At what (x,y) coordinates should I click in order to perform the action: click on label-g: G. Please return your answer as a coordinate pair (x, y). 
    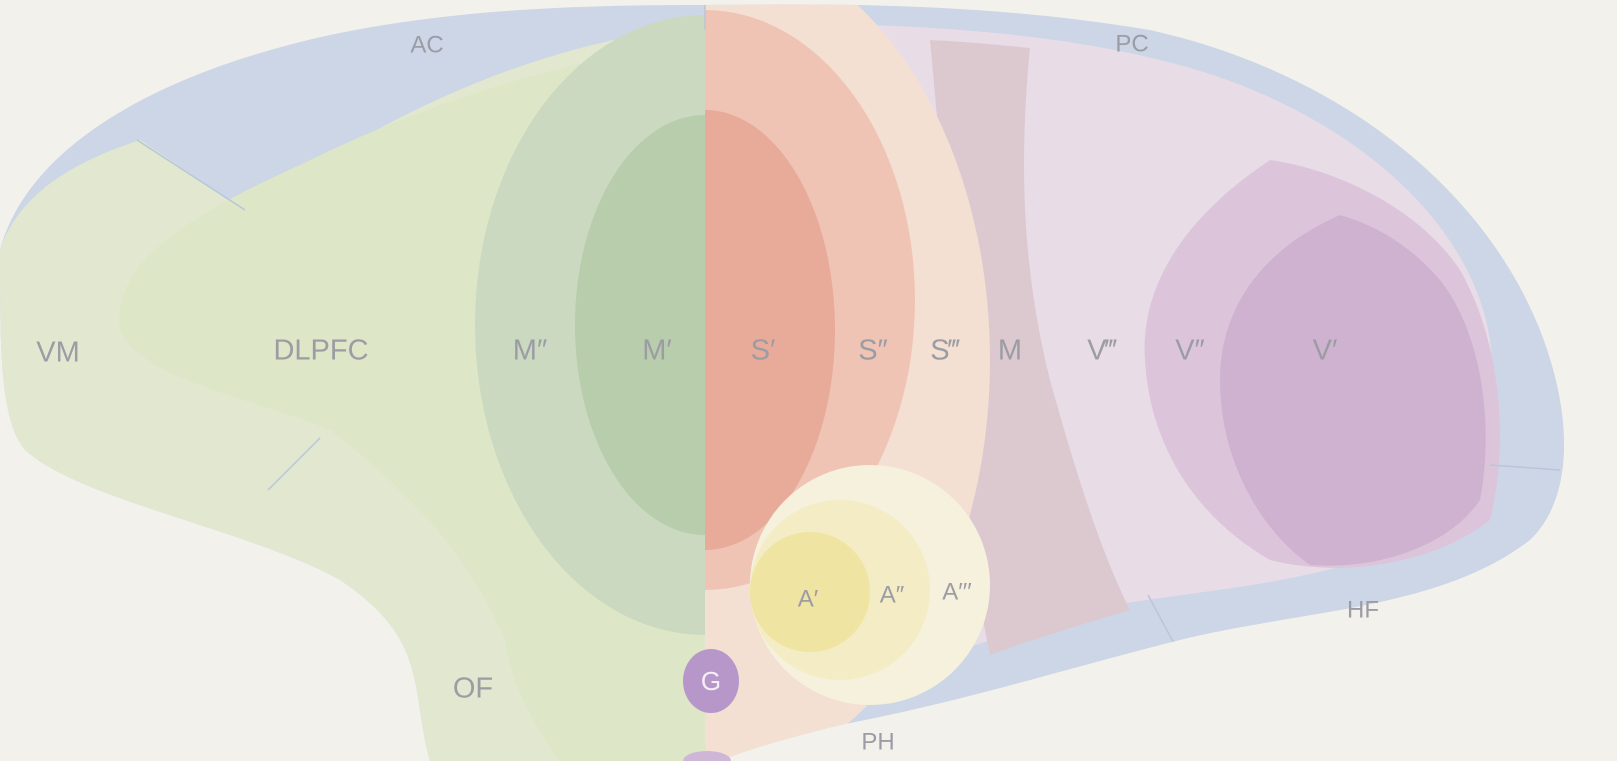
    Looking at the image, I should click on (711, 681).